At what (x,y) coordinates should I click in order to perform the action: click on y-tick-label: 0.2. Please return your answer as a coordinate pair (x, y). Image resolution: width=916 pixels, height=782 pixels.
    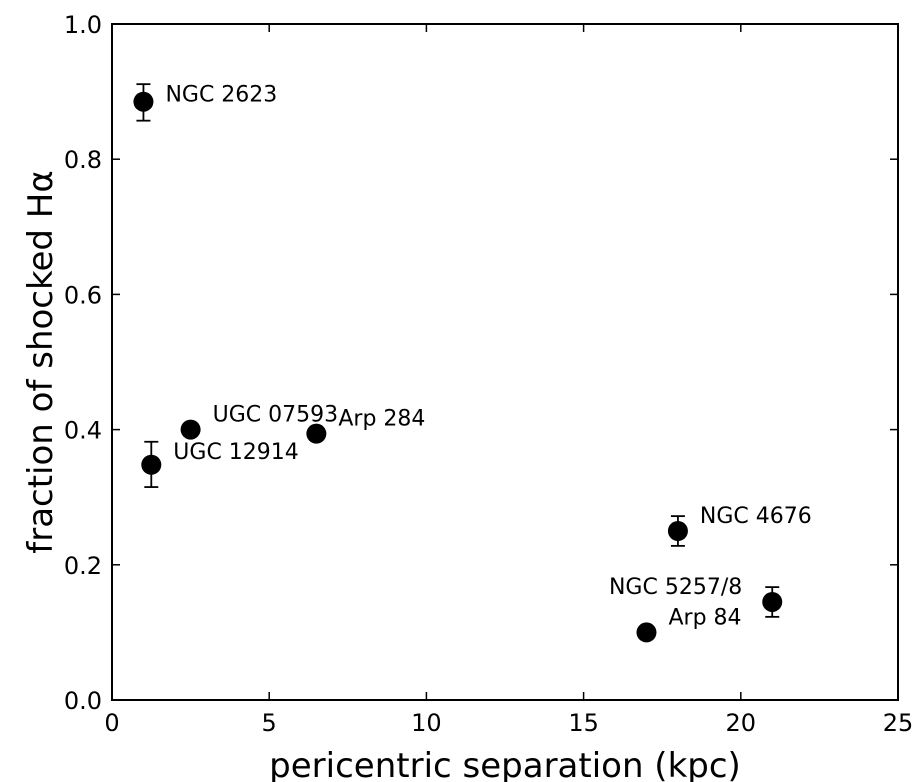
    Looking at the image, I should click on (83, 566).